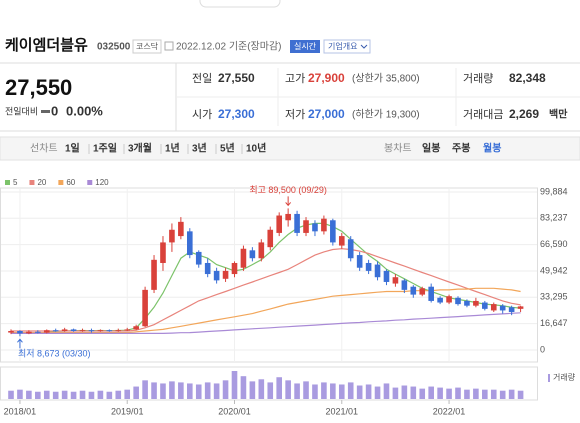  Describe the element at coordinates (240, 4) in the screenshot. I see `top-button` at that location.